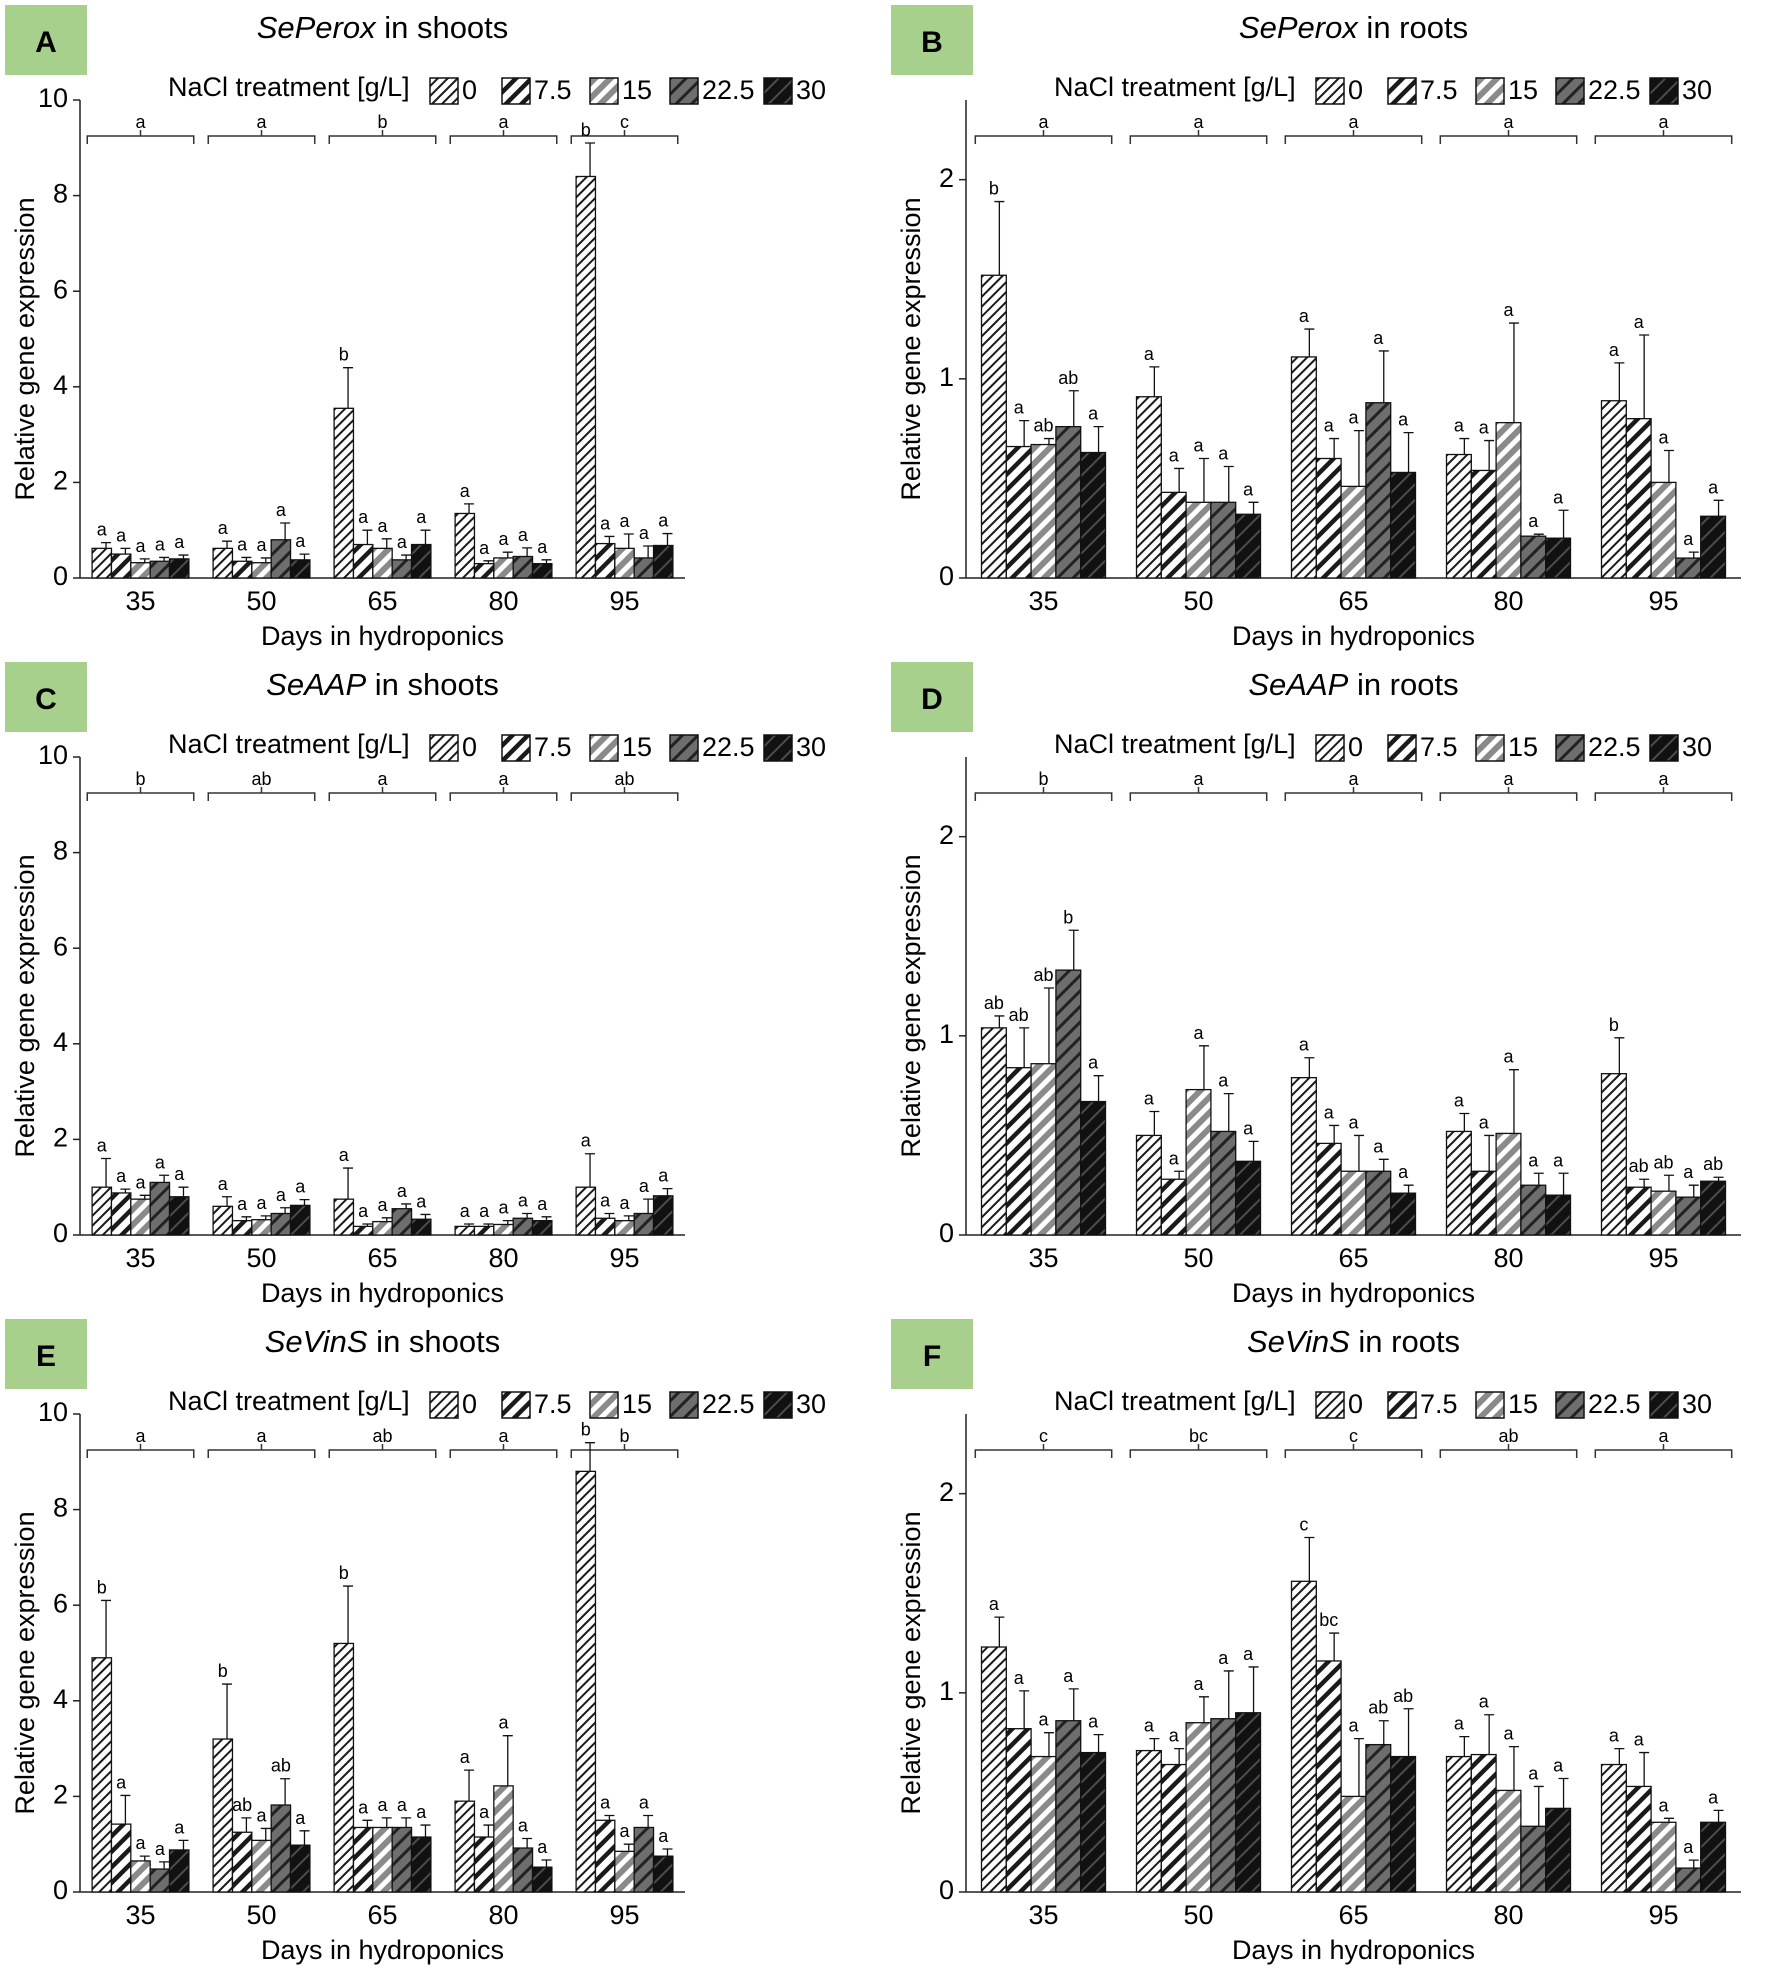  What do you see at coordinates (946, 178) in the screenshot?
I see `y-tick-label: 2` at bounding box center [946, 178].